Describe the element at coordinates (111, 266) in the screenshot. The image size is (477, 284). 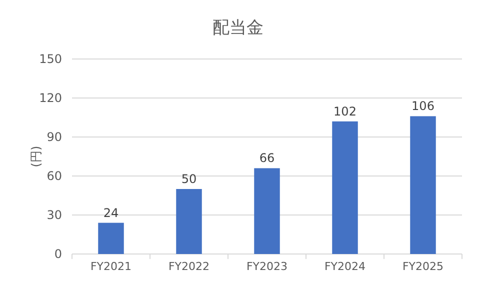
I see `x-tick-label: FY2021` at that location.